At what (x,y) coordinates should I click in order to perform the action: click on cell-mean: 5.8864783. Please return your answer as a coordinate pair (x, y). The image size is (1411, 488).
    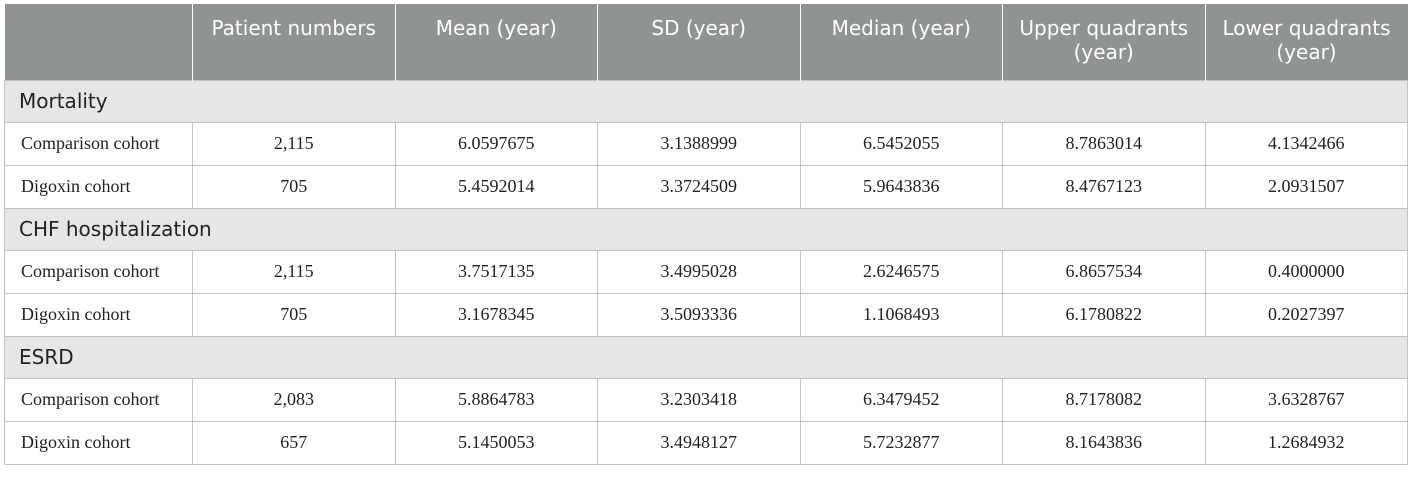
    Looking at the image, I should click on (496, 399).